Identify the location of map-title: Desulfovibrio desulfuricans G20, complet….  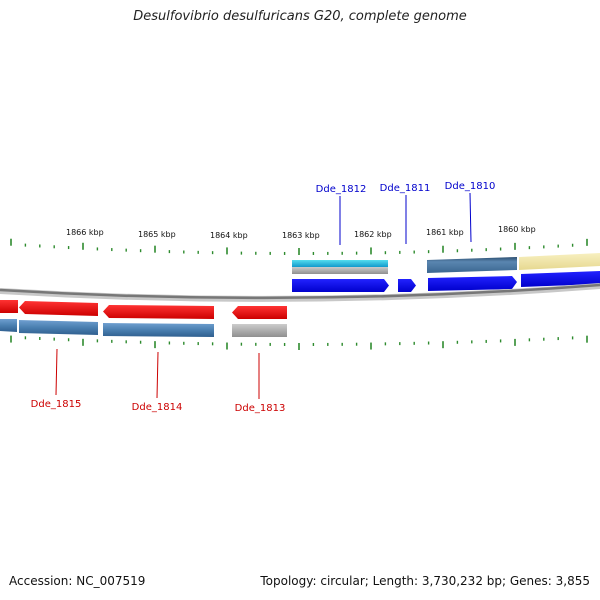
(300, 16).